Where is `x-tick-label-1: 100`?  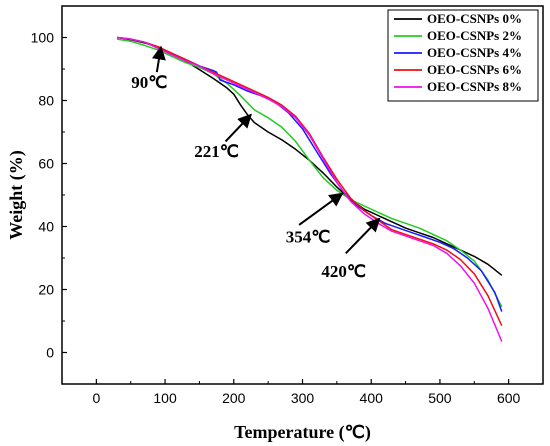 x-tick-label-1: 100 is located at coordinates (165, 398).